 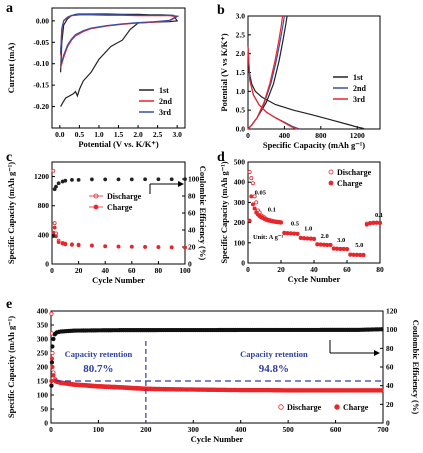 What do you see at coordinates (240, 162) in the screenshot?
I see `y-tick-label: 500` at bounding box center [240, 162].